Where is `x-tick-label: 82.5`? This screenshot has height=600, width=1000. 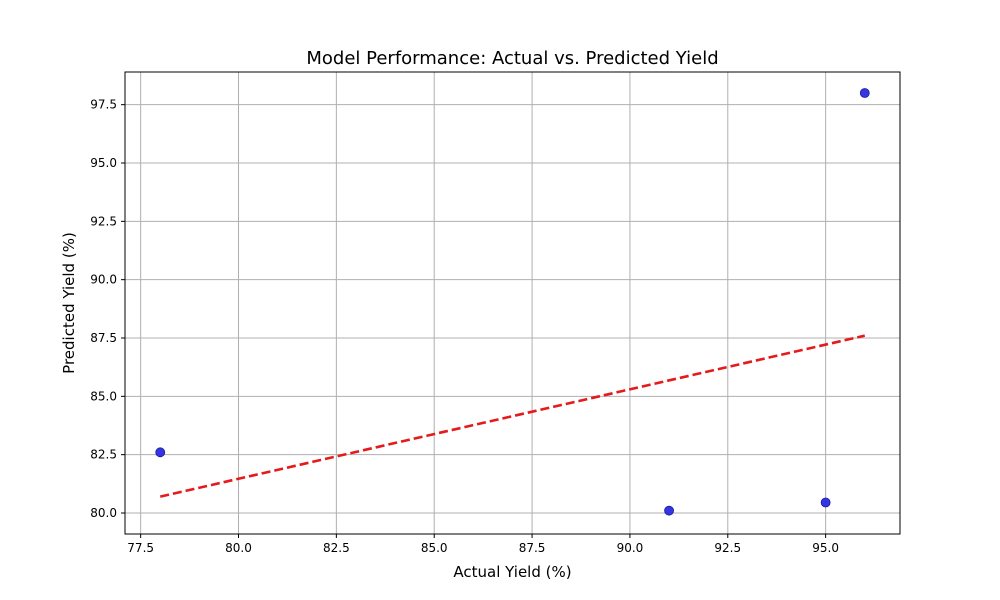
x-tick-label: 82.5 is located at coordinates (336, 548).